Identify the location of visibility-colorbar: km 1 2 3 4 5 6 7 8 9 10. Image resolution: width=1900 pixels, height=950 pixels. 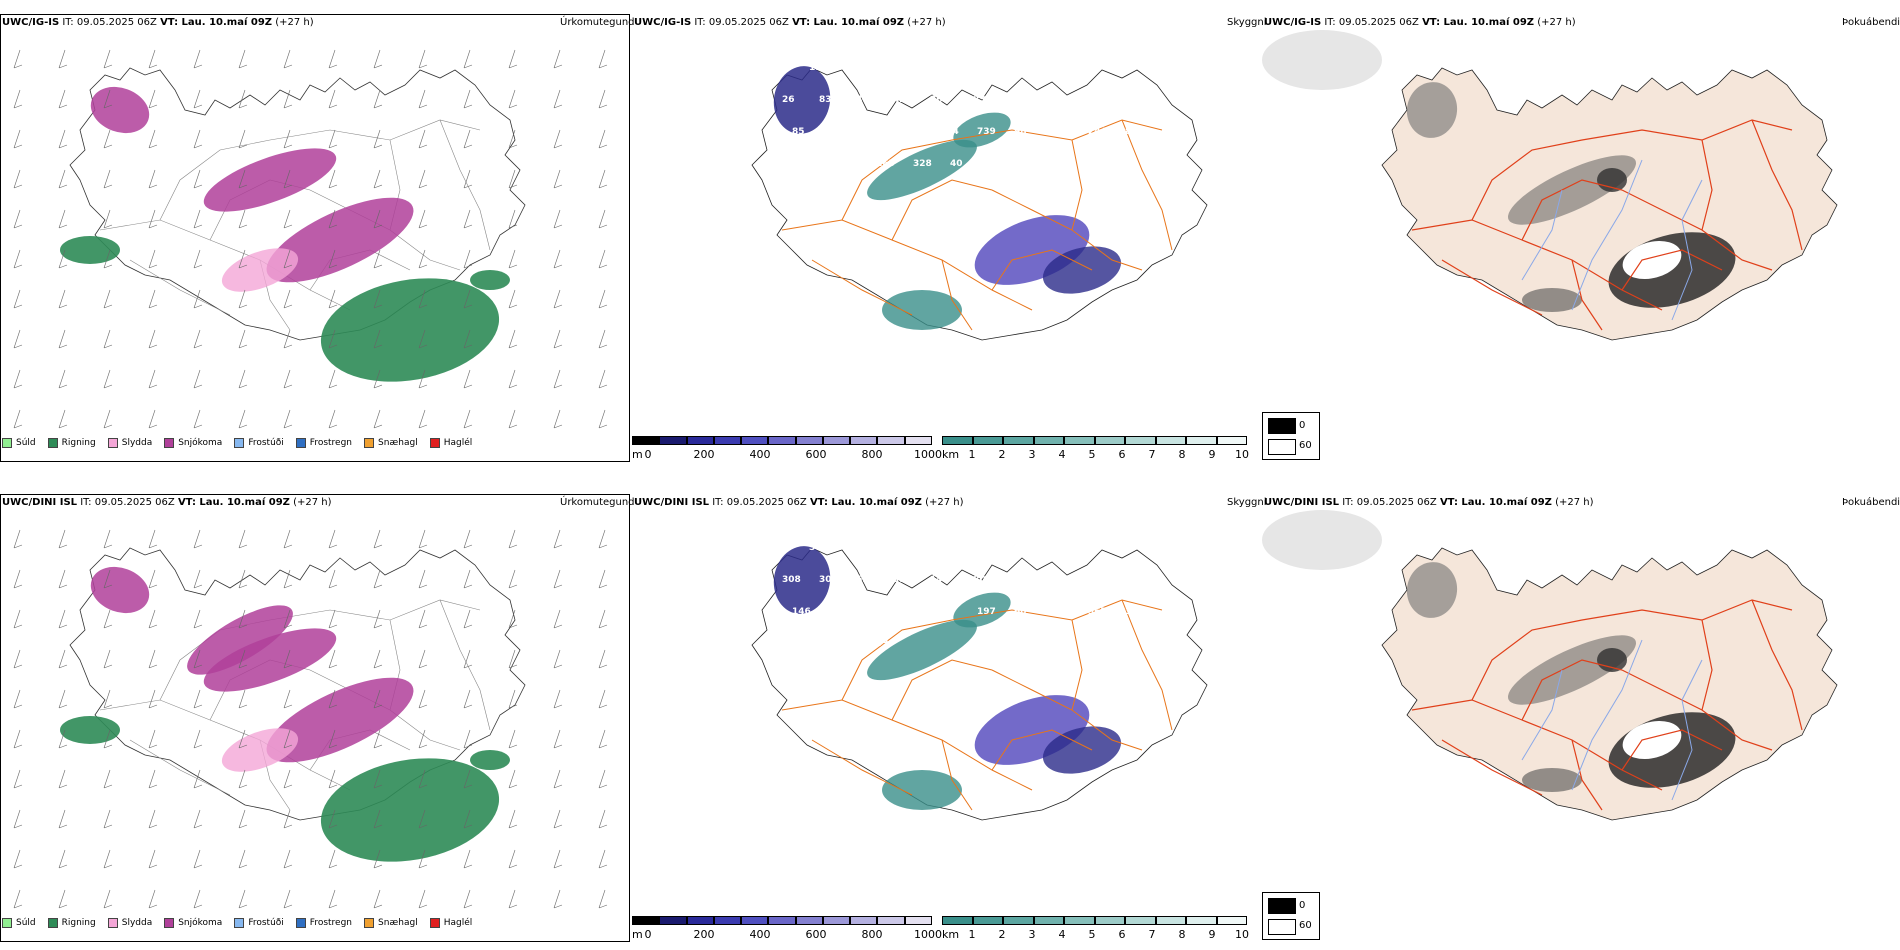
(1102, 929).